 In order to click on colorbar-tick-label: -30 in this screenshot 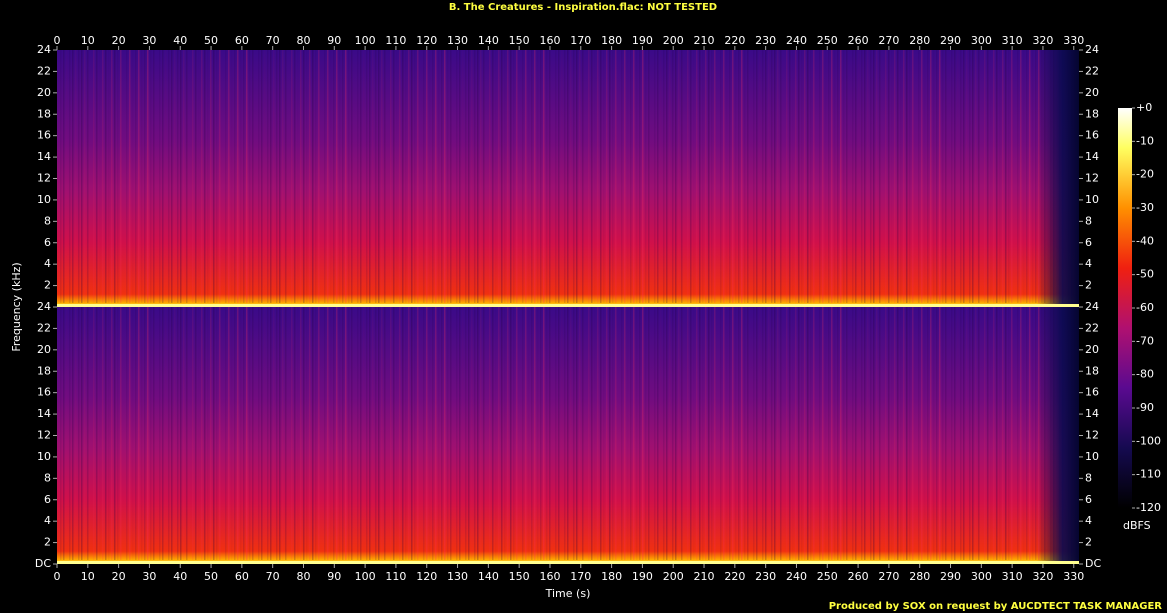, I will do `click(1145, 207)`.